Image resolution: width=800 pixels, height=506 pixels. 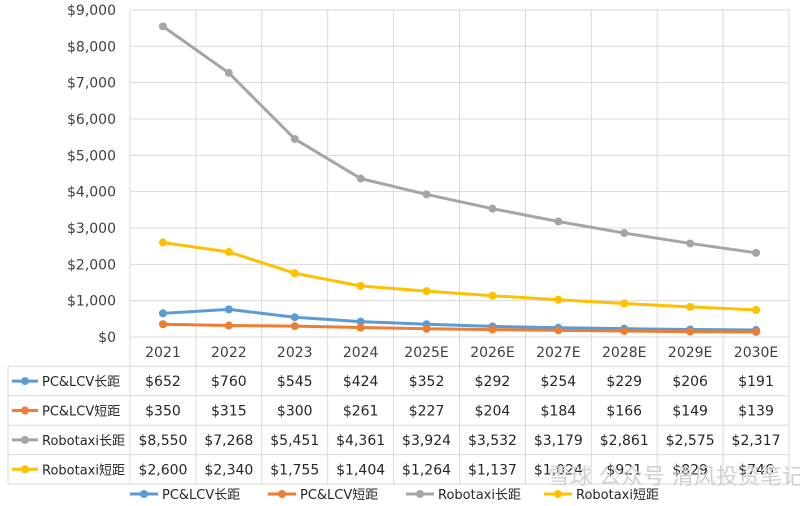 I want to click on y-tick-label: $6,000, so click(x=91, y=120).